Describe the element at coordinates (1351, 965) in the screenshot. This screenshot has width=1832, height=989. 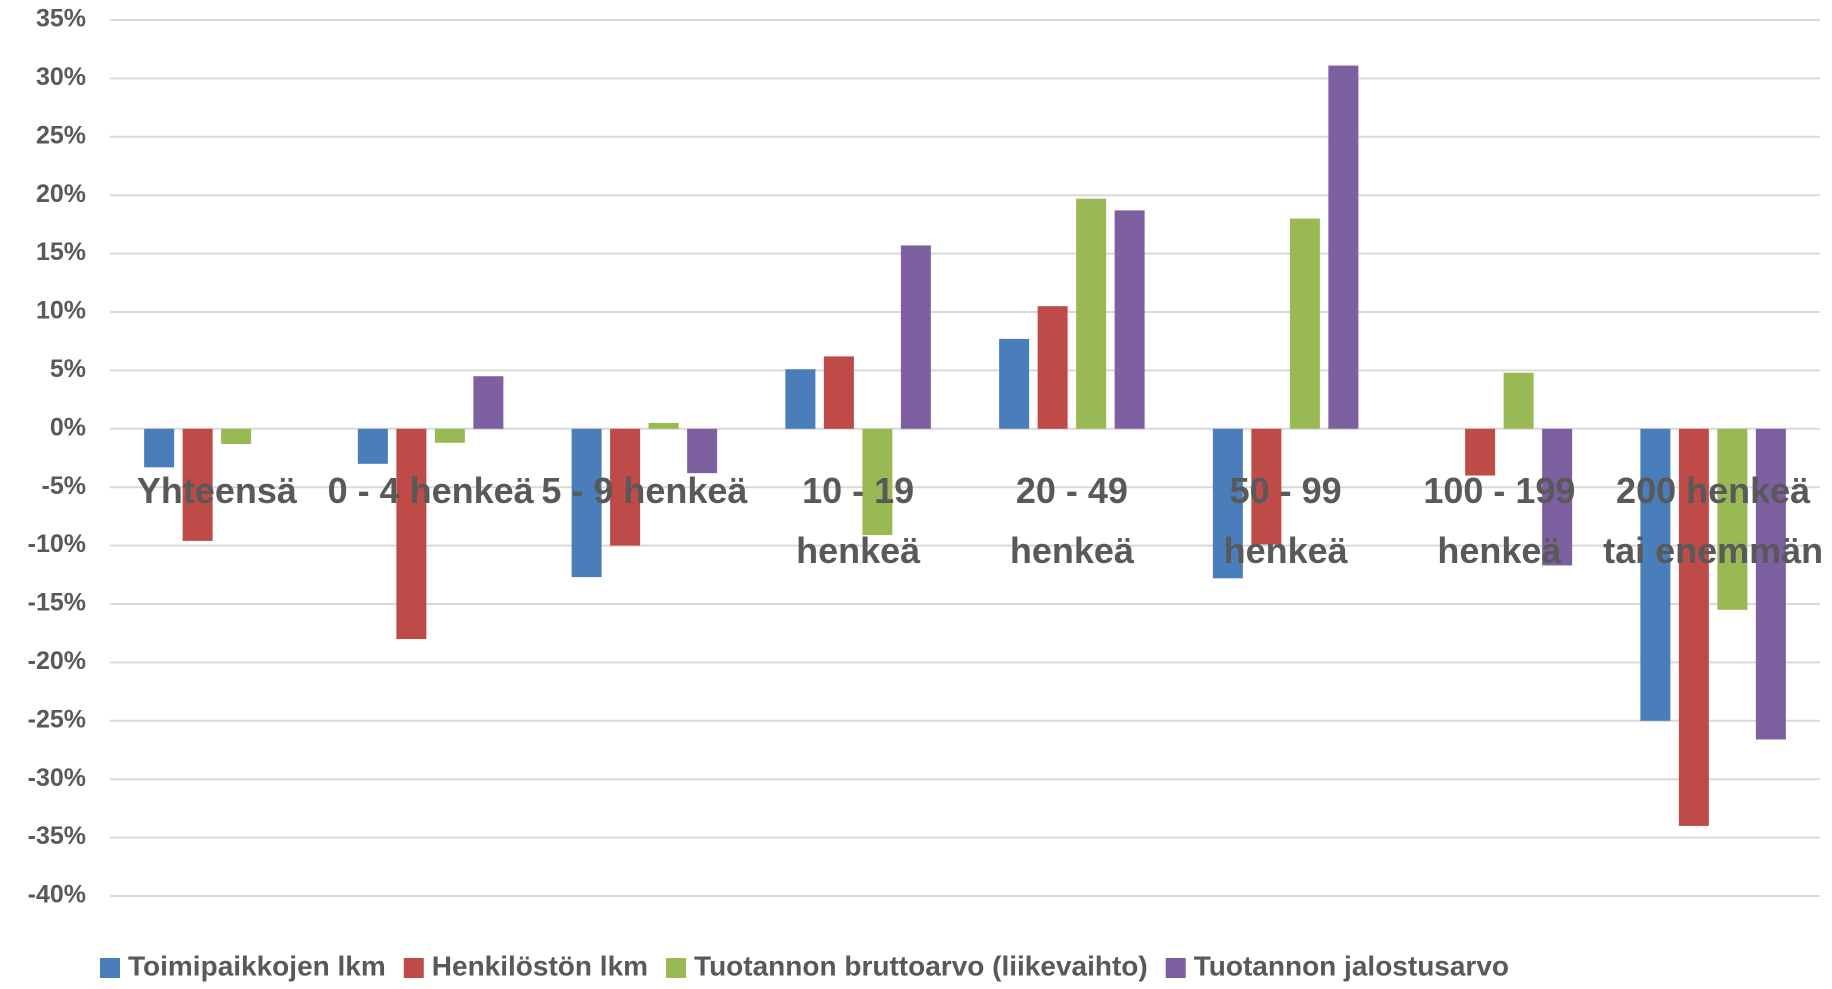
I see `legend-label: Tuotannon jalostusarvo` at that location.